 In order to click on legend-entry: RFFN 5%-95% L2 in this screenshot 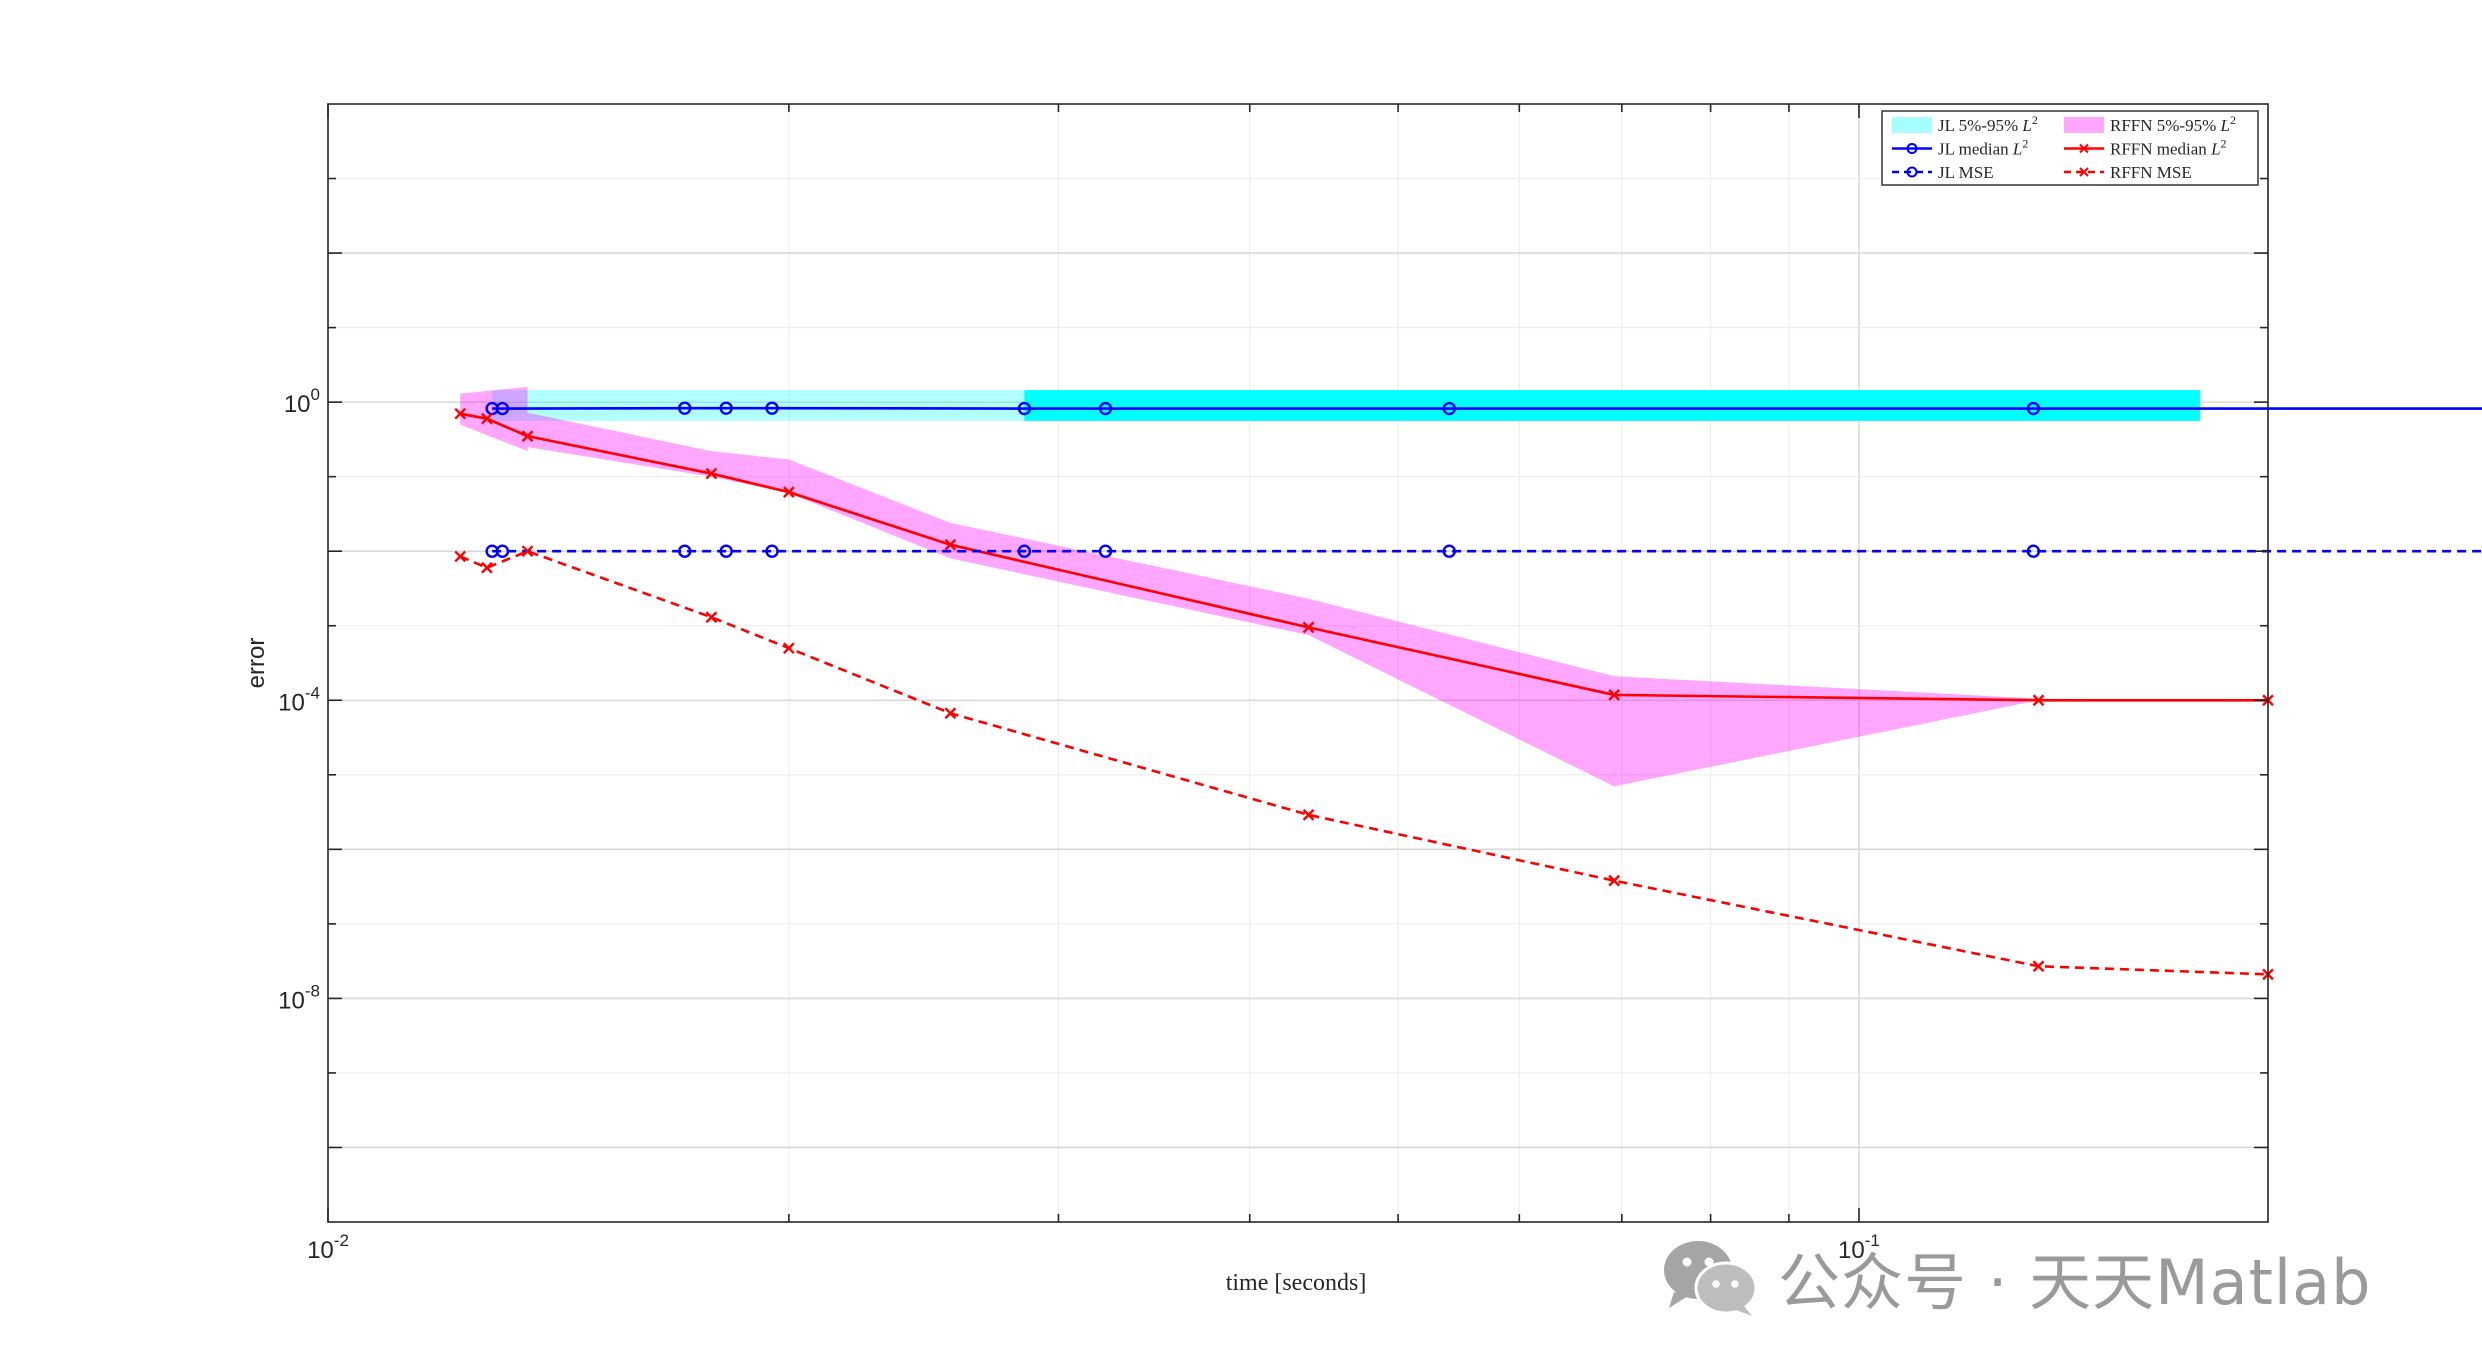, I will do `click(2150, 124)`.